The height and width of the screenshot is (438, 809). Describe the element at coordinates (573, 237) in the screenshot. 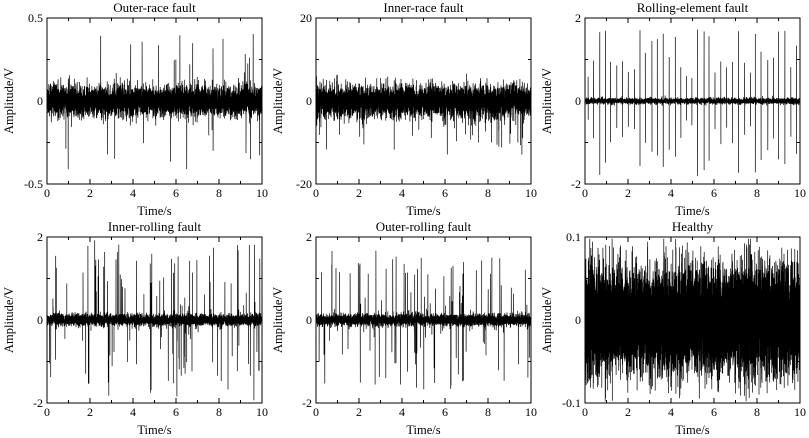

I see `y-tick-label: 0.1` at that location.